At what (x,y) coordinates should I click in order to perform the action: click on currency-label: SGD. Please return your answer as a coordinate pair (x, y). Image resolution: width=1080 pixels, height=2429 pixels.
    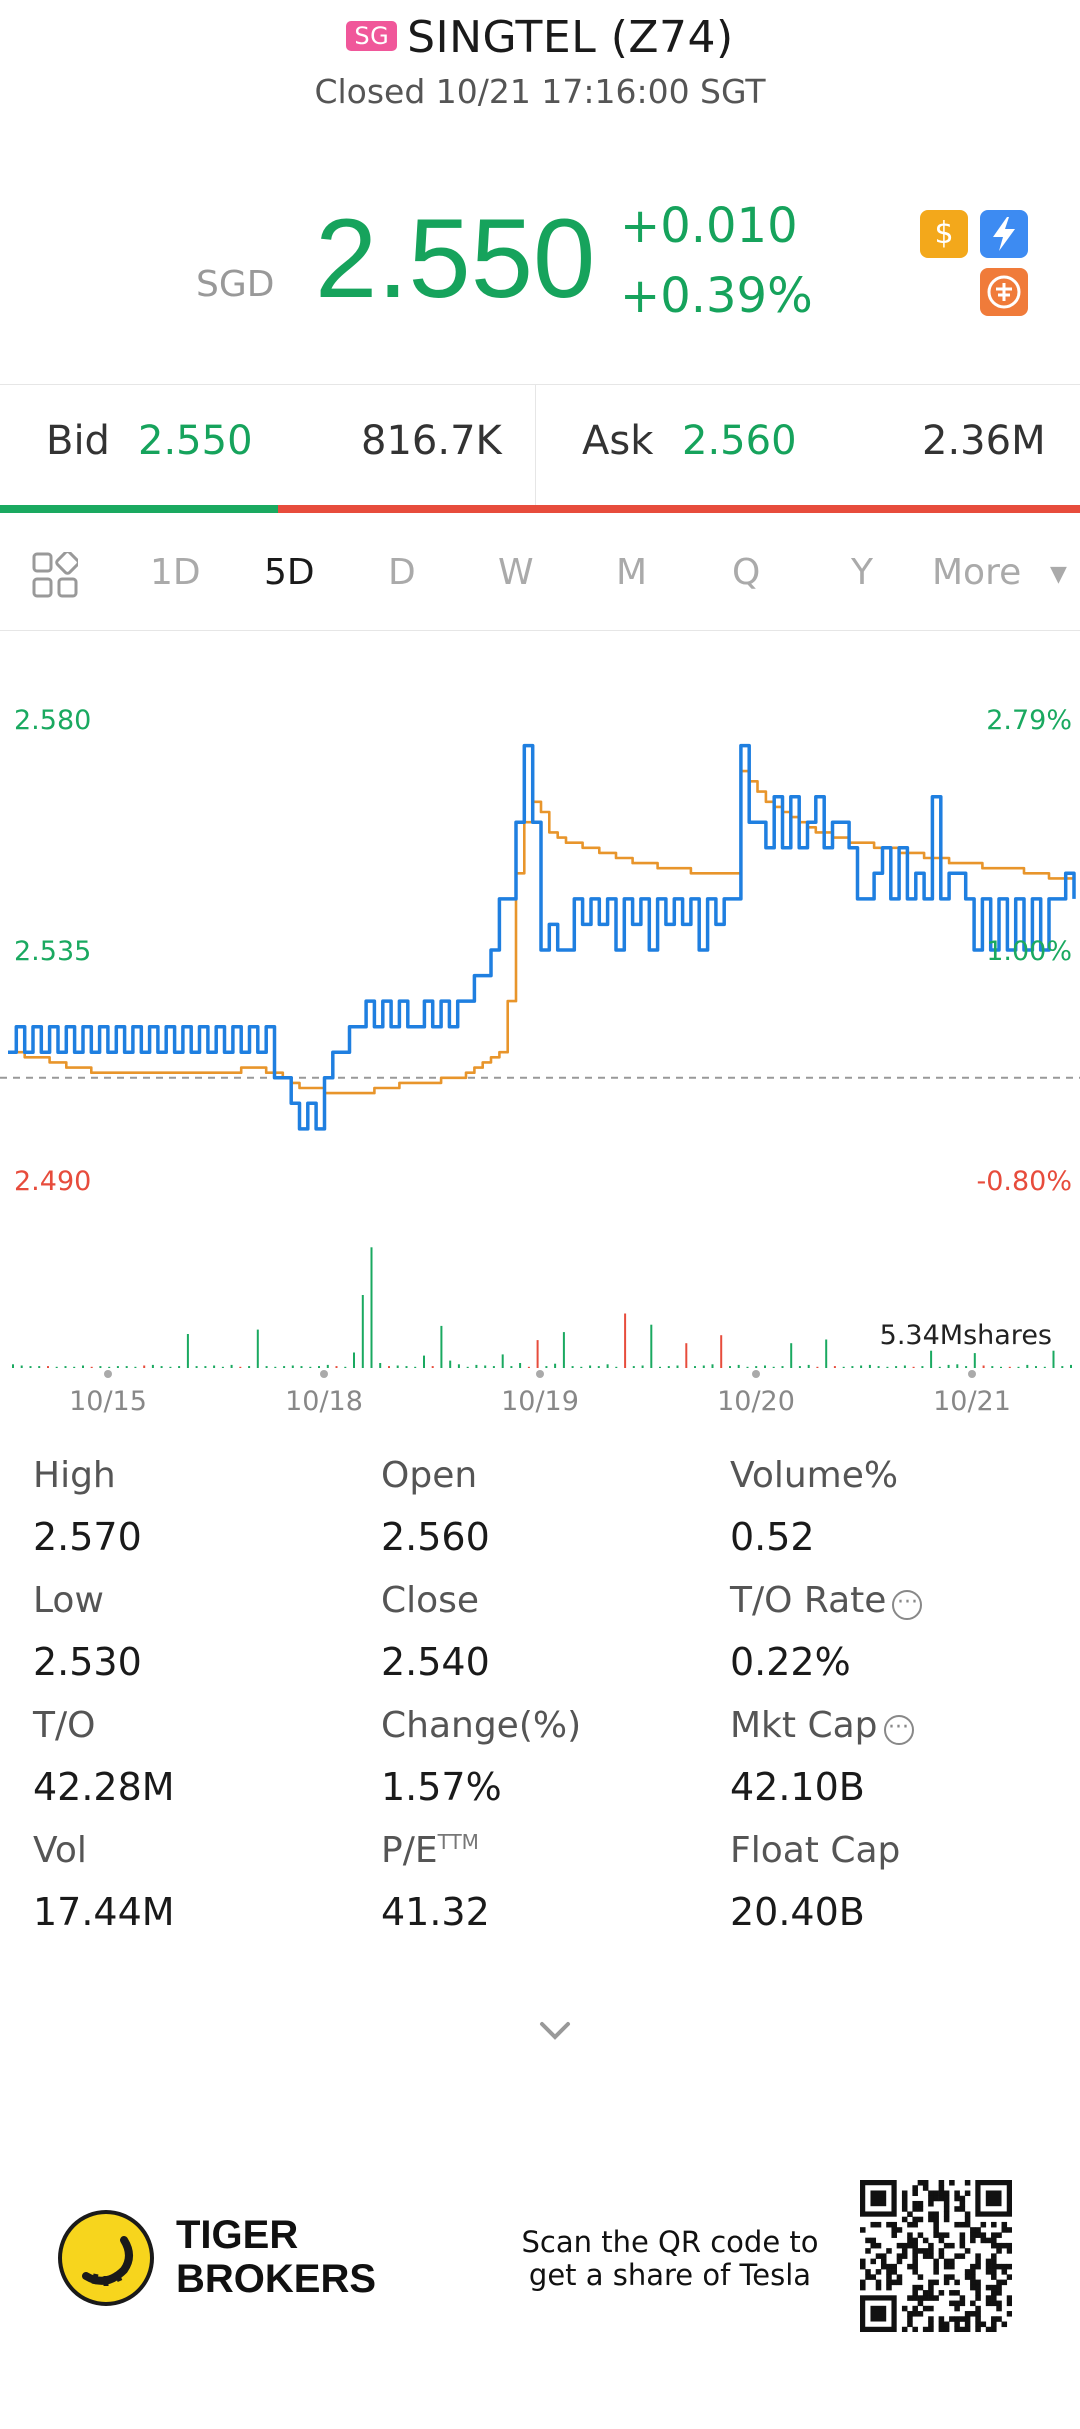
    Looking at the image, I should click on (235, 284).